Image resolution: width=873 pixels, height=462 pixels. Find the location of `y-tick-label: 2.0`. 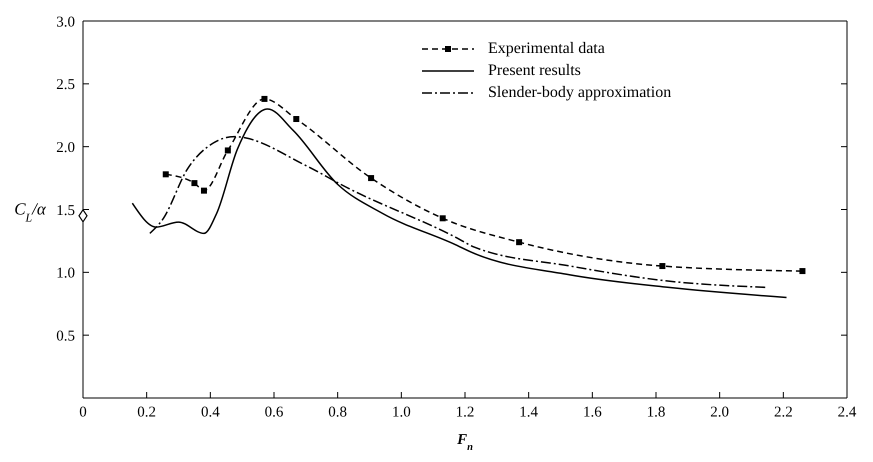

y-tick-label: 2.0 is located at coordinates (65, 148).